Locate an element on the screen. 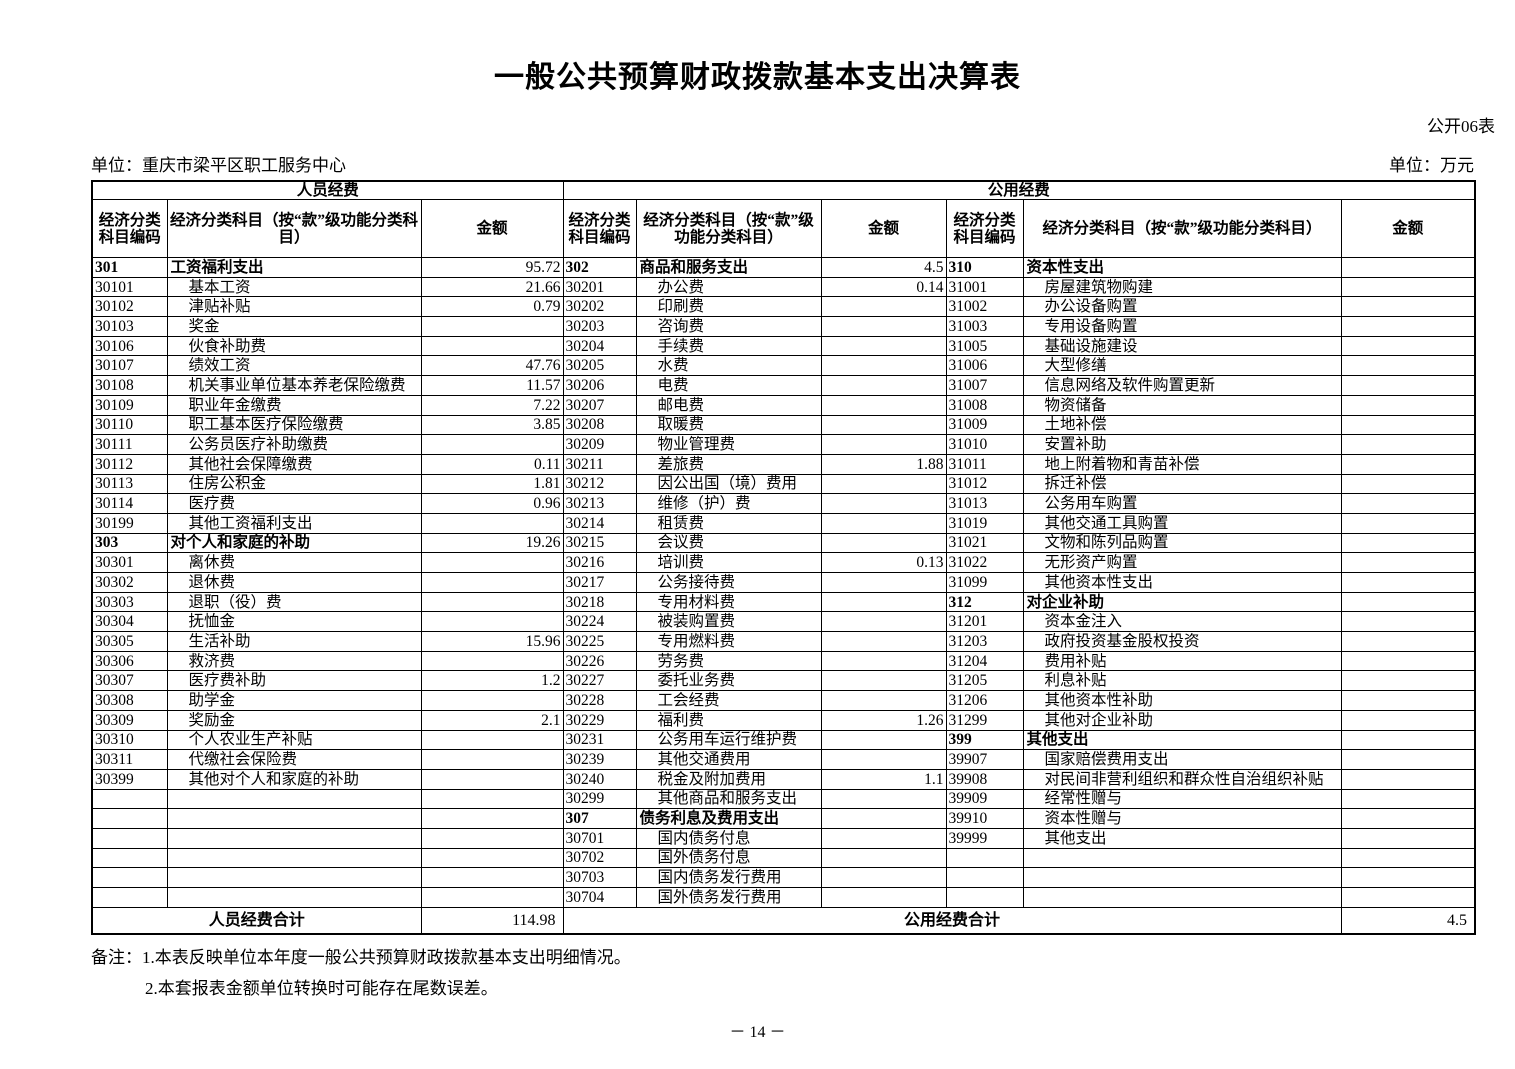 This screenshot has width=1515, height=1069. subject-cell: 信息网络及软件购置更新 is located at coordinates (1182, 385).